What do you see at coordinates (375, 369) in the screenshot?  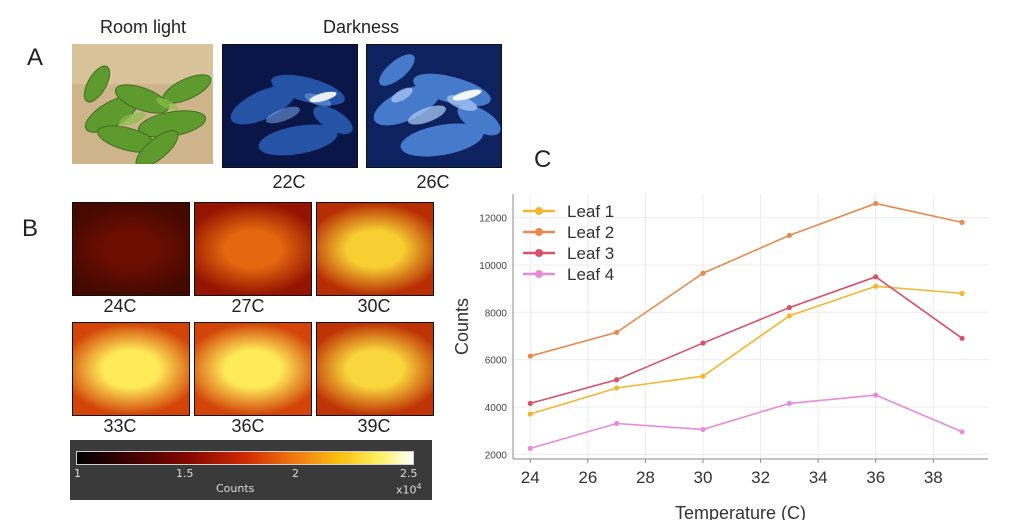 I see `heatmap-tile-39c` at bounding box center [375, 369].